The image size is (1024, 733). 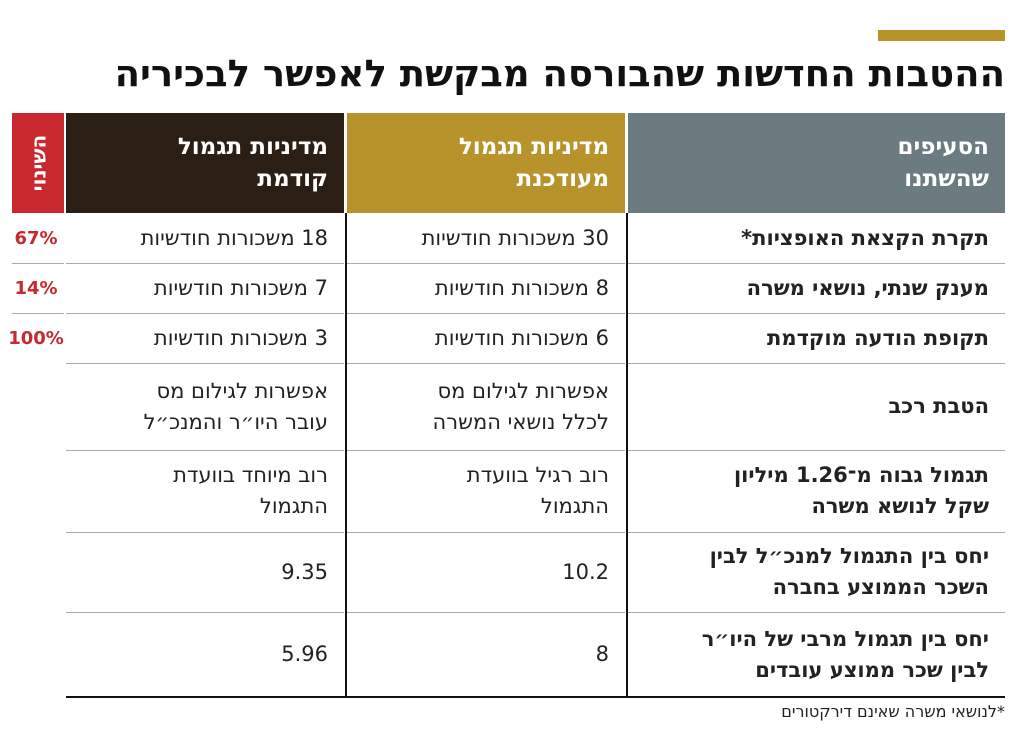 I want to click on cell-line: תגמול גבוה מ־1.26 מיליון, so click(x=861, y=475).